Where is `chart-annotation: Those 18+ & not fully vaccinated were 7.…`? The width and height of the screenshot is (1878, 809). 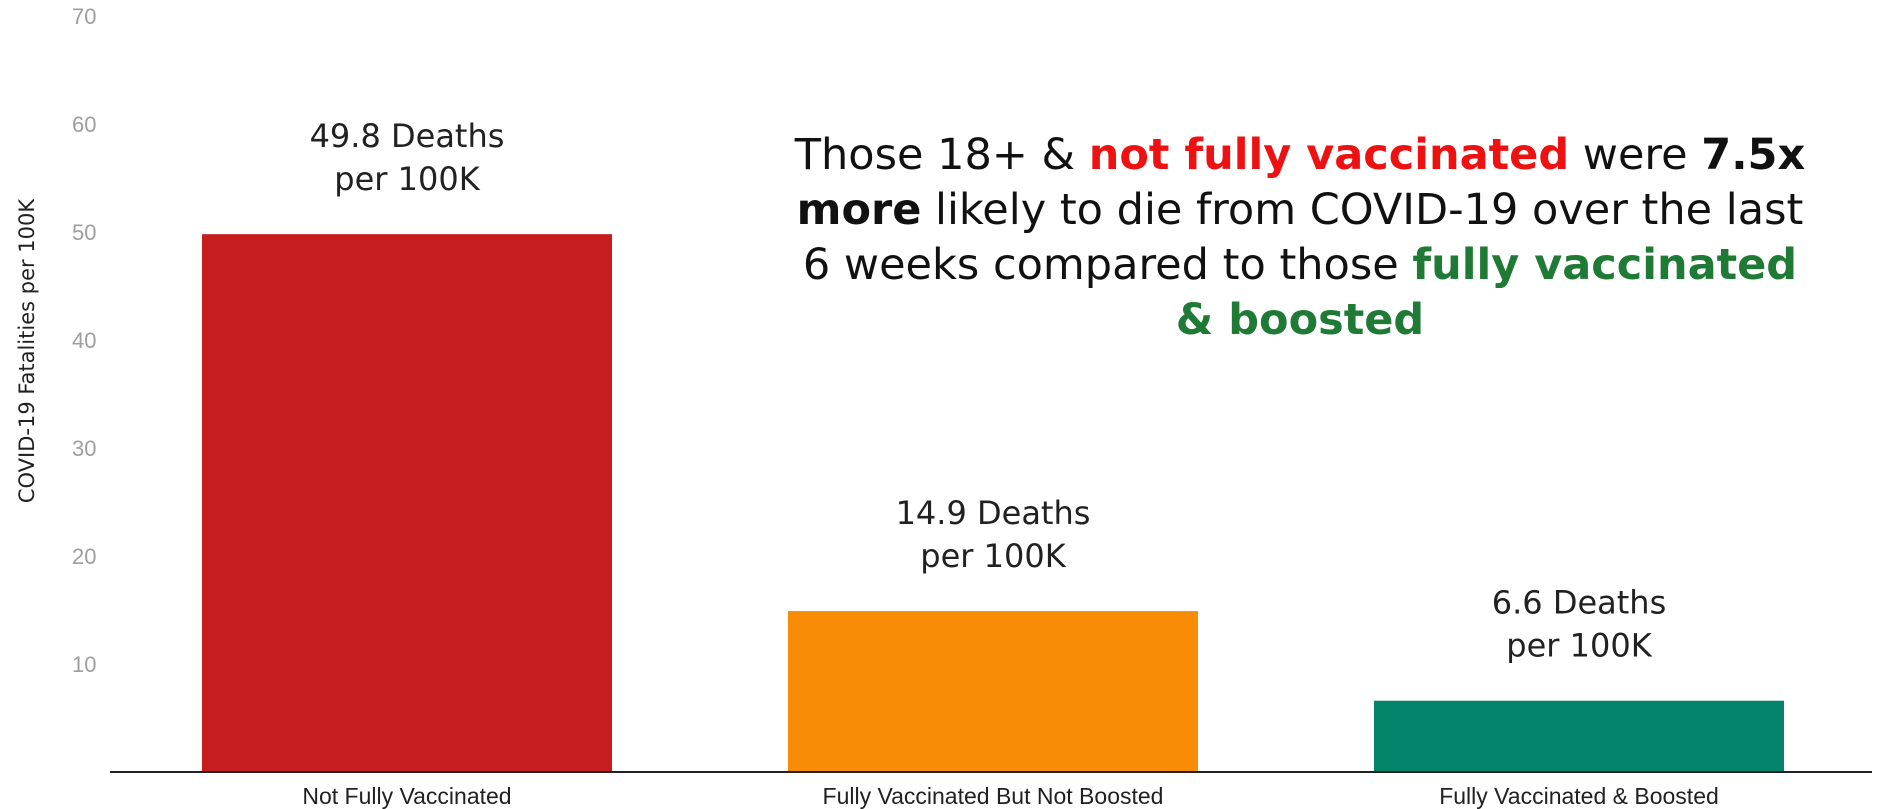 chart-annotation: Those 18+ & not fully vaccinated were 7.… is located at coordinates (1300, 238).